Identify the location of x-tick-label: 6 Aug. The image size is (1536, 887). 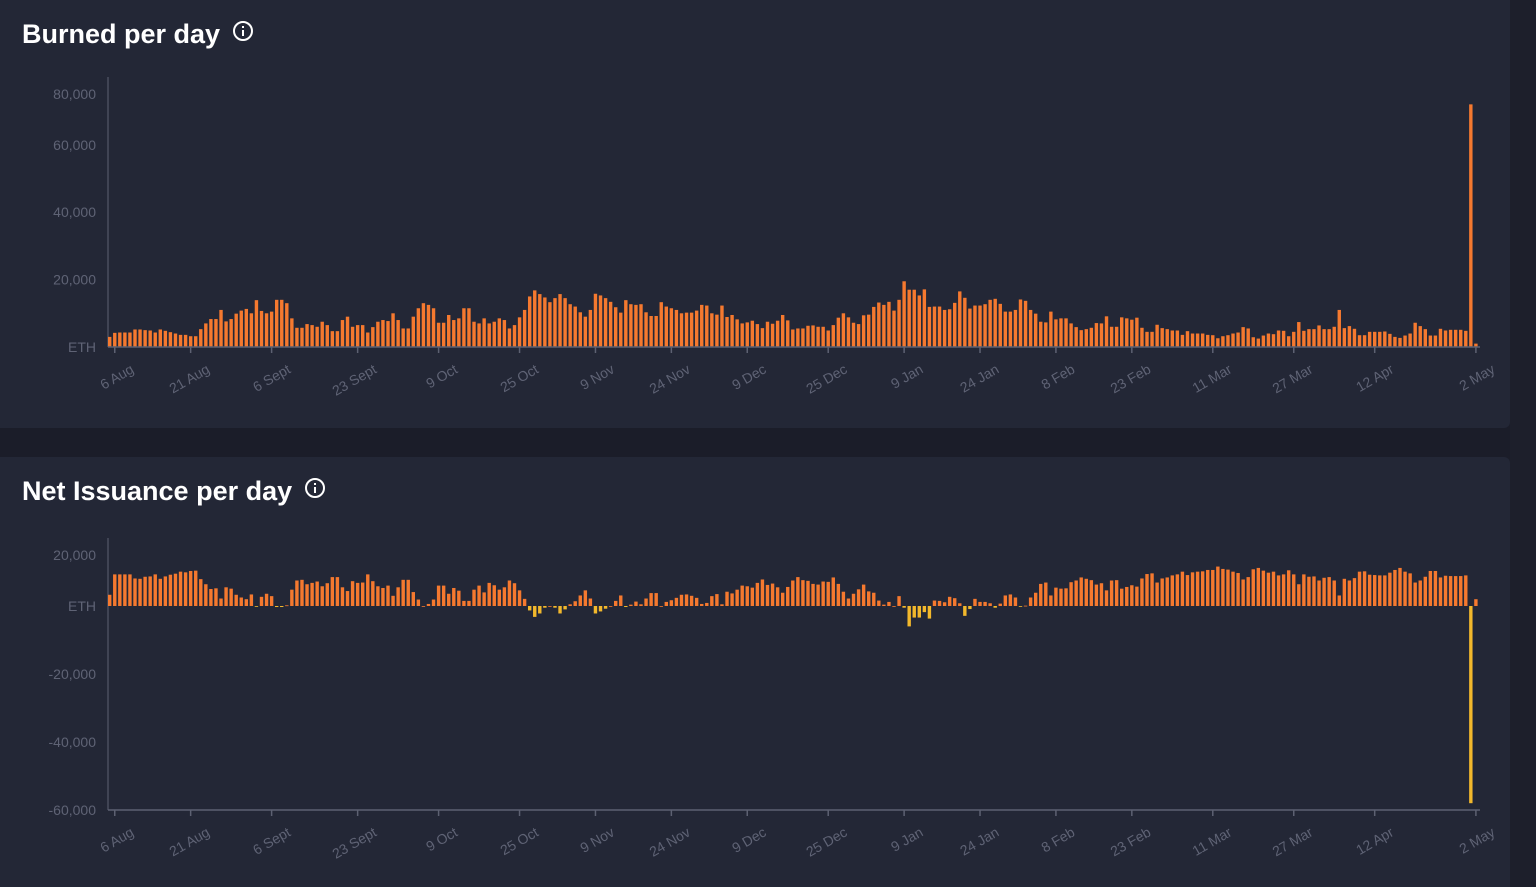
(116, 840).